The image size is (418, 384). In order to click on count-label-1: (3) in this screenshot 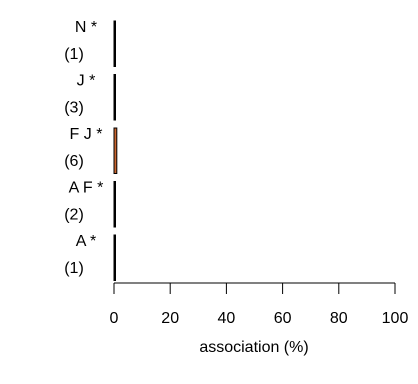, I will do `click(74, 108)`.